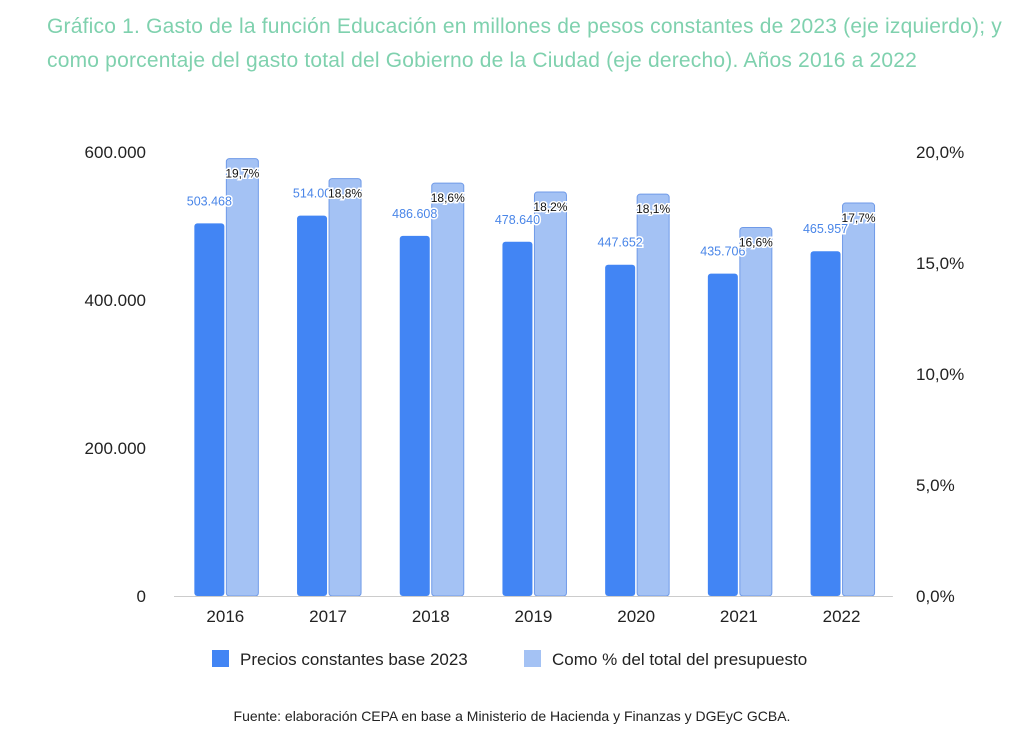 The image size is (1024, 745). I want to click on y-left-tick-label: 400.000, so click(115, 300).